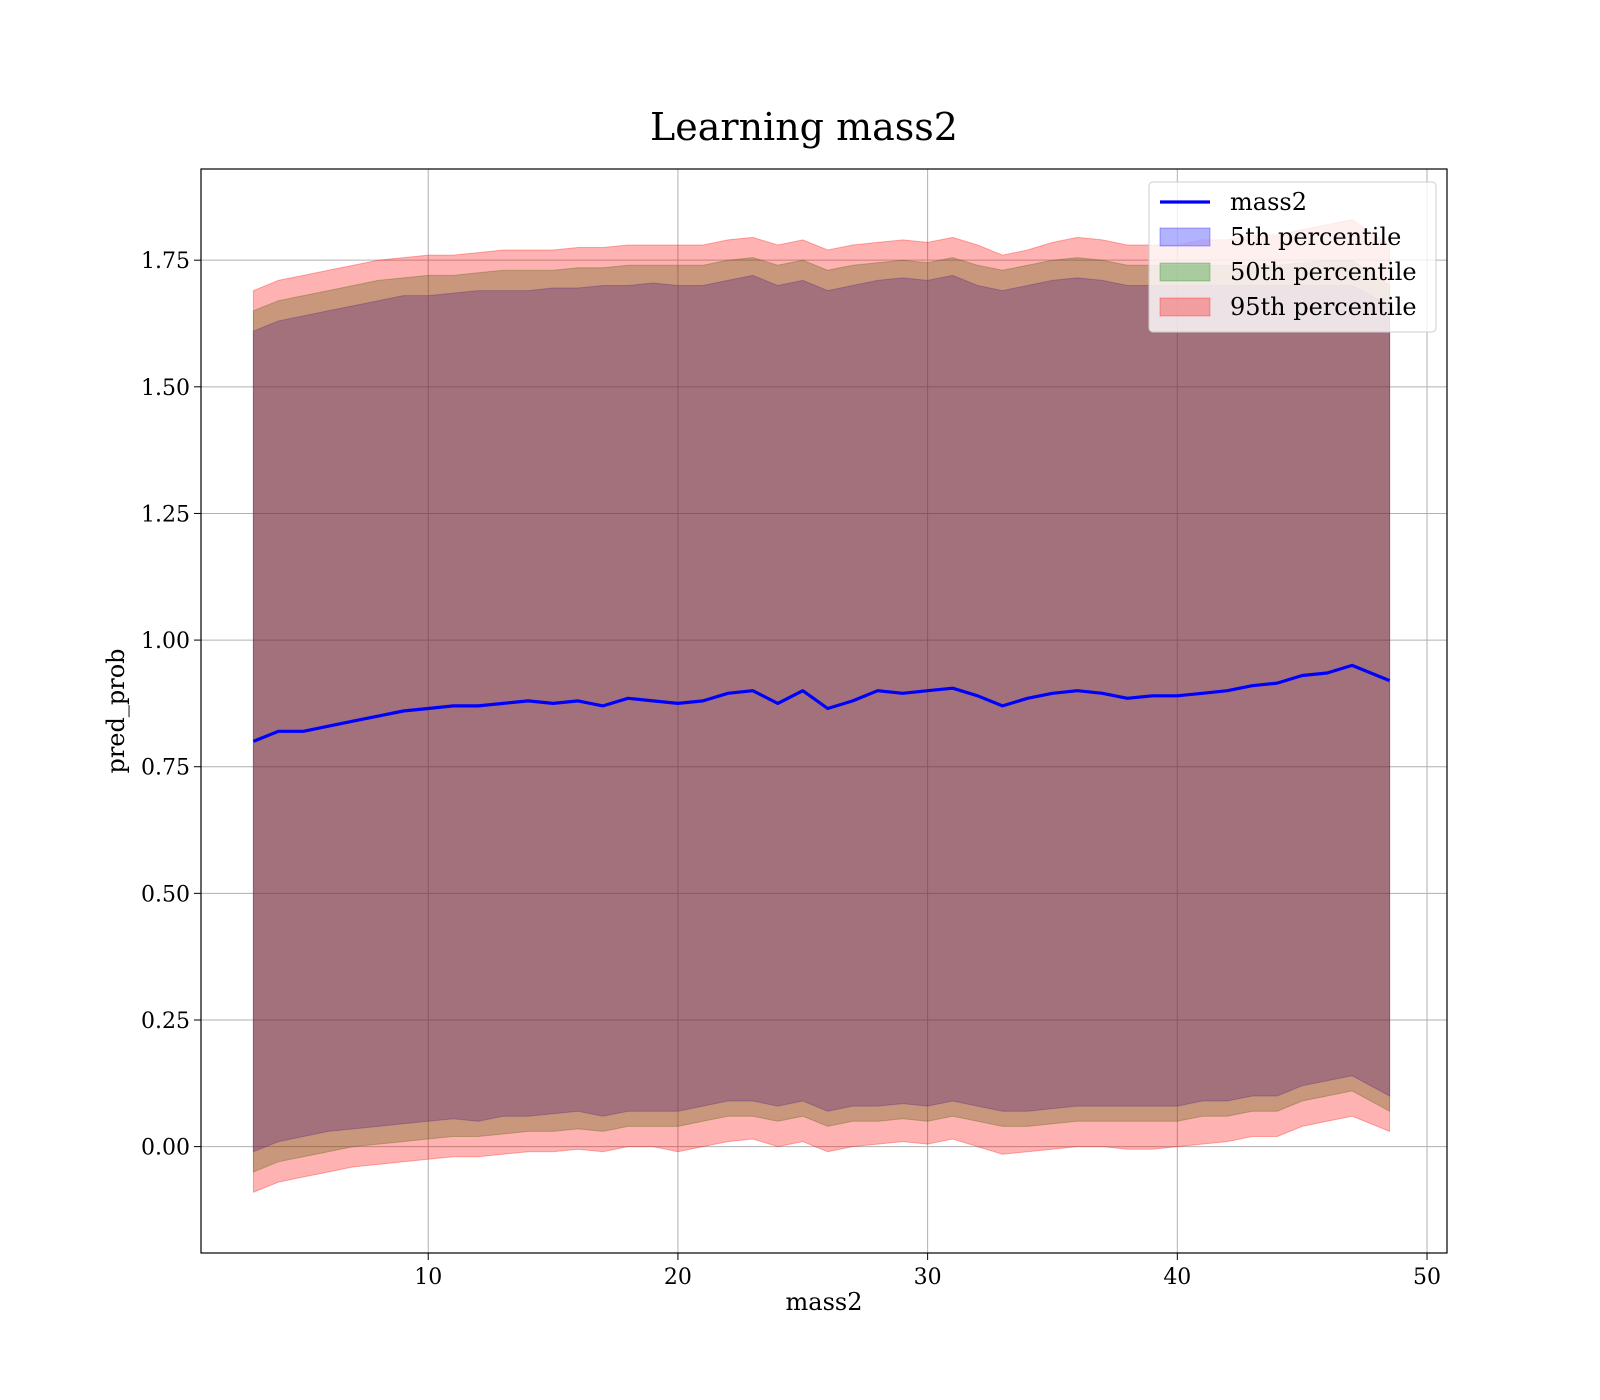 The height and width of the screenshot is (1400, 1600). What do you see at coordinates (1323, 307) in the screenshot?
I see `legend-label: 95th percentile` at bounding box center [1323, 307].